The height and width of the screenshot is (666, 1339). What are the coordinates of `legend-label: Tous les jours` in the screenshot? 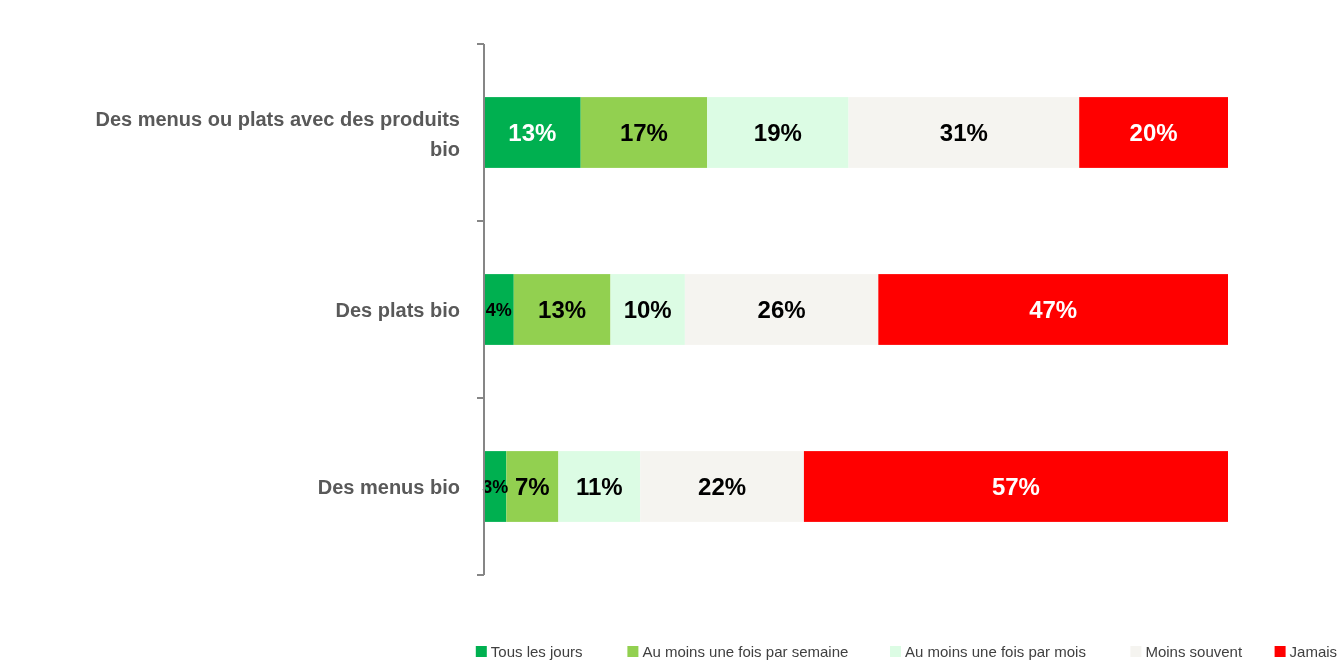 It's located at (536, 652).